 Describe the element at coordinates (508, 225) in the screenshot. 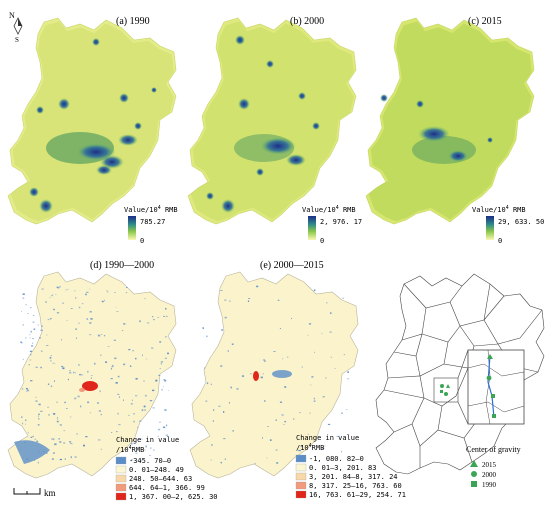

I see `colorbar-c: Value/104 RMB 29, 633. 50 0` at that location.